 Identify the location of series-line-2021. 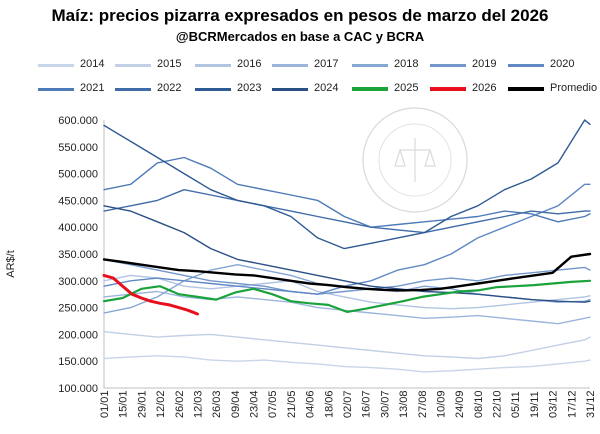
(347, 192).